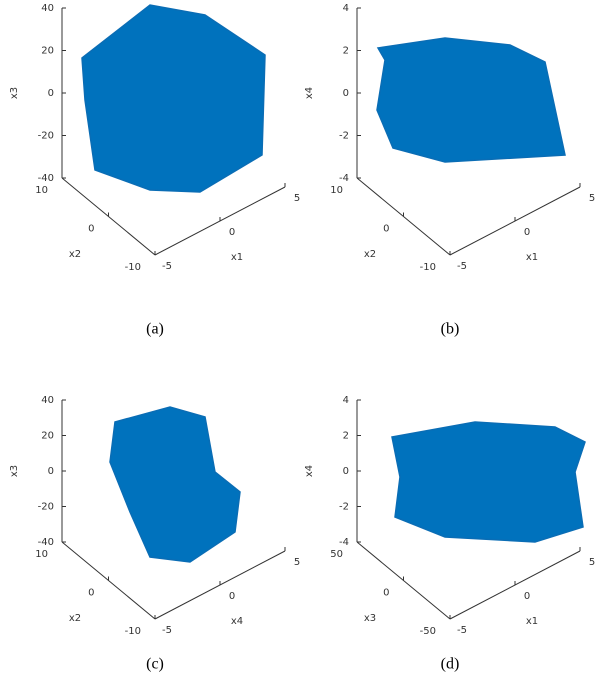 Image resolution: width=603 pixels, height=685 pixels. I want to click on caption: (c), so click(155, 664).